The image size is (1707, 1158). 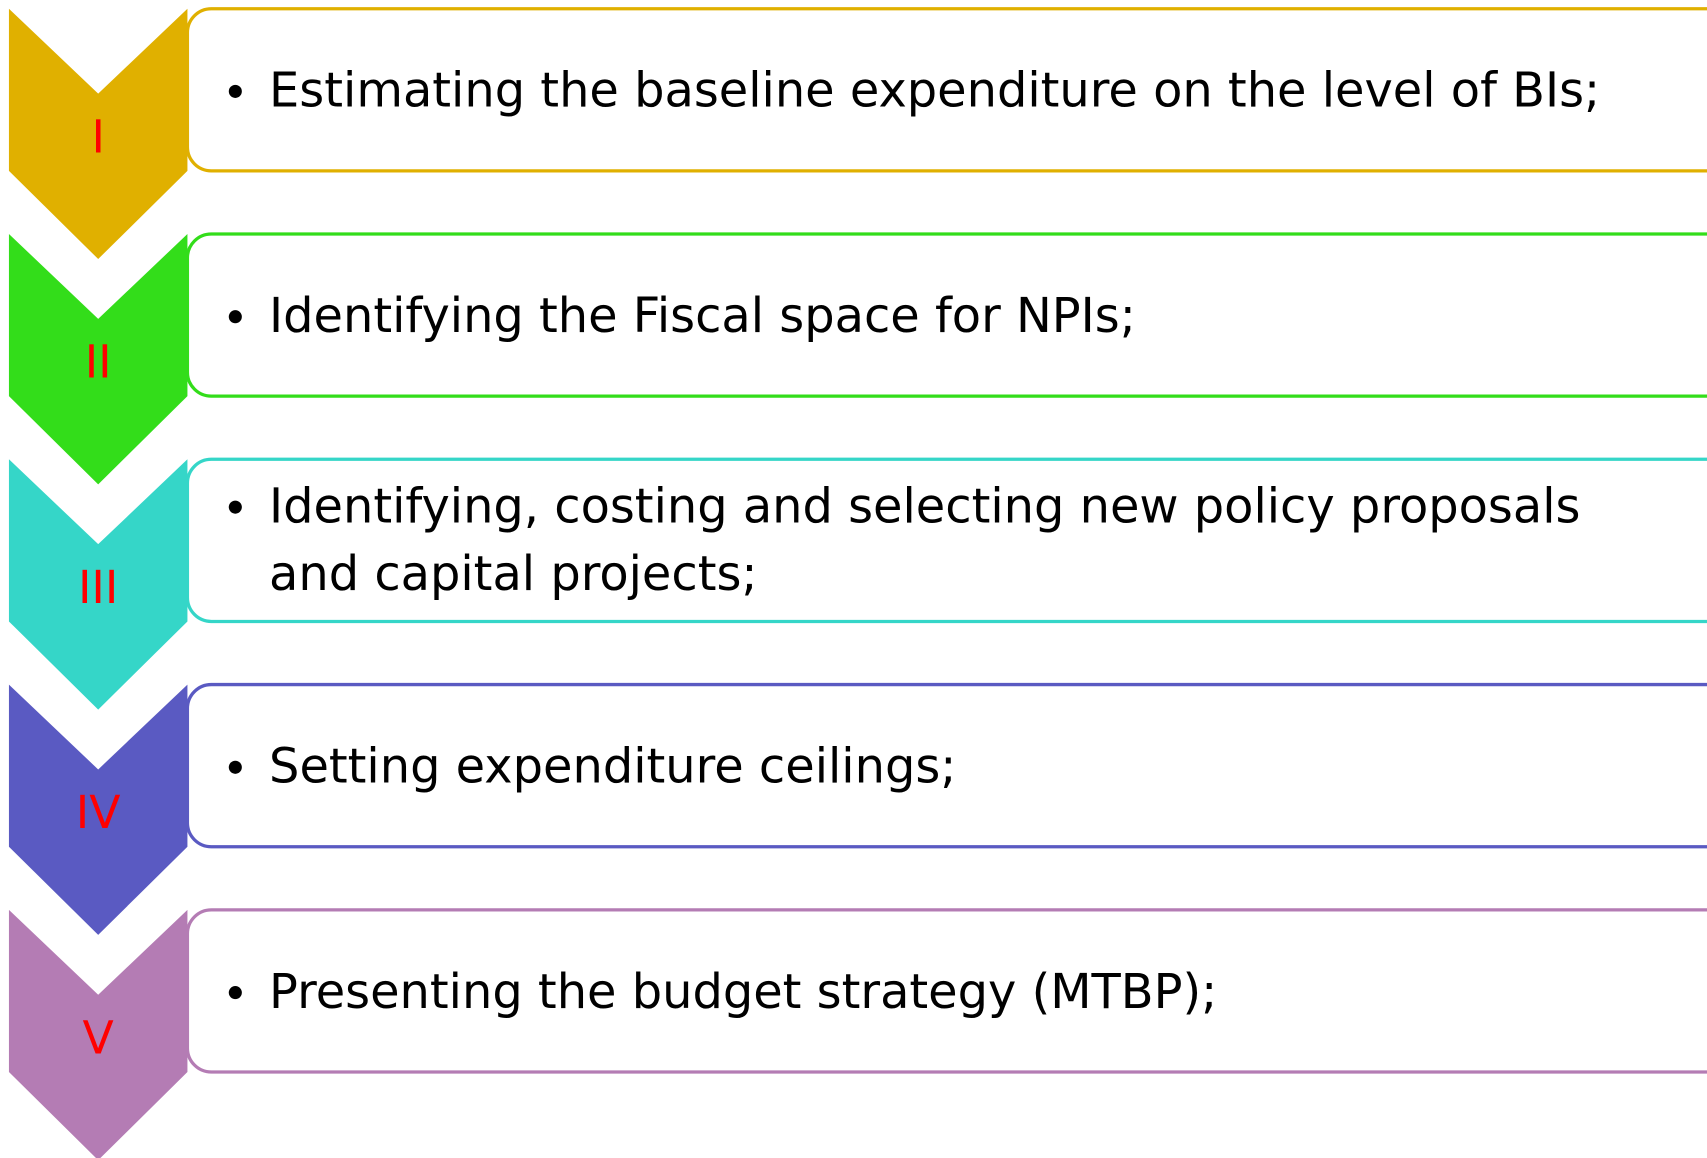 What do you see at coordinates (702, 316) in the screenshot?
I see `step-text: Identifying the Fiscal space for NPIs;` at bounding box center [702, 316].